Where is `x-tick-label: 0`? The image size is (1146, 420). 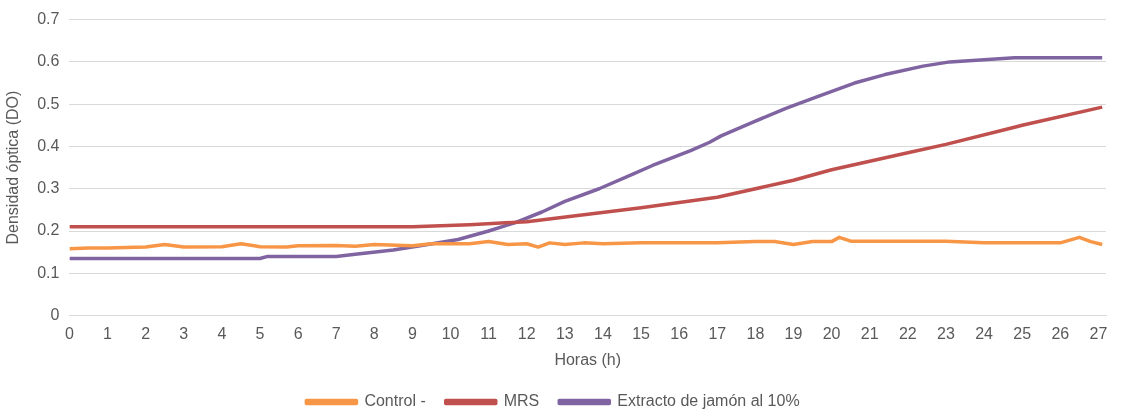
x-tick-label: 0 is located at coordinates (69, 333).